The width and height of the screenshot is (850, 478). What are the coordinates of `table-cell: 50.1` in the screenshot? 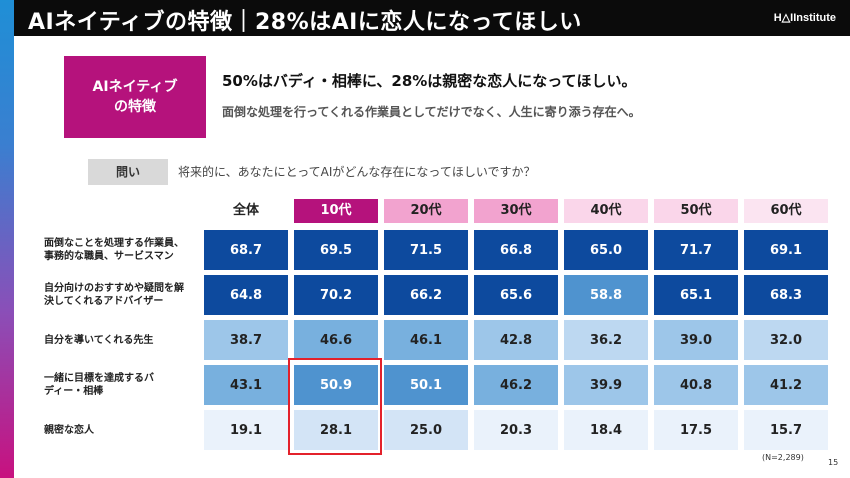 It's located at (426, 385).